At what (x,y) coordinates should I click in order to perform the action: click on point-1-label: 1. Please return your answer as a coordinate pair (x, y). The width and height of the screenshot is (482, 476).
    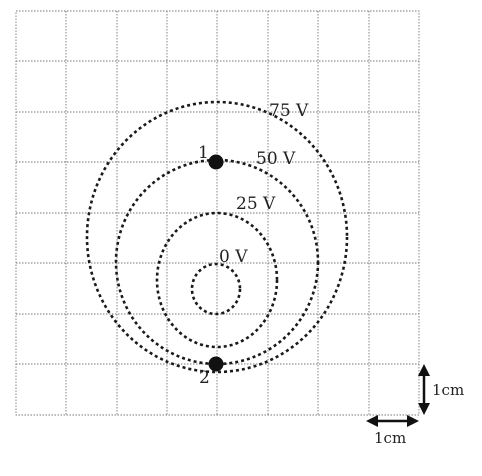
    Looking at the image, I should click on (203, 153).